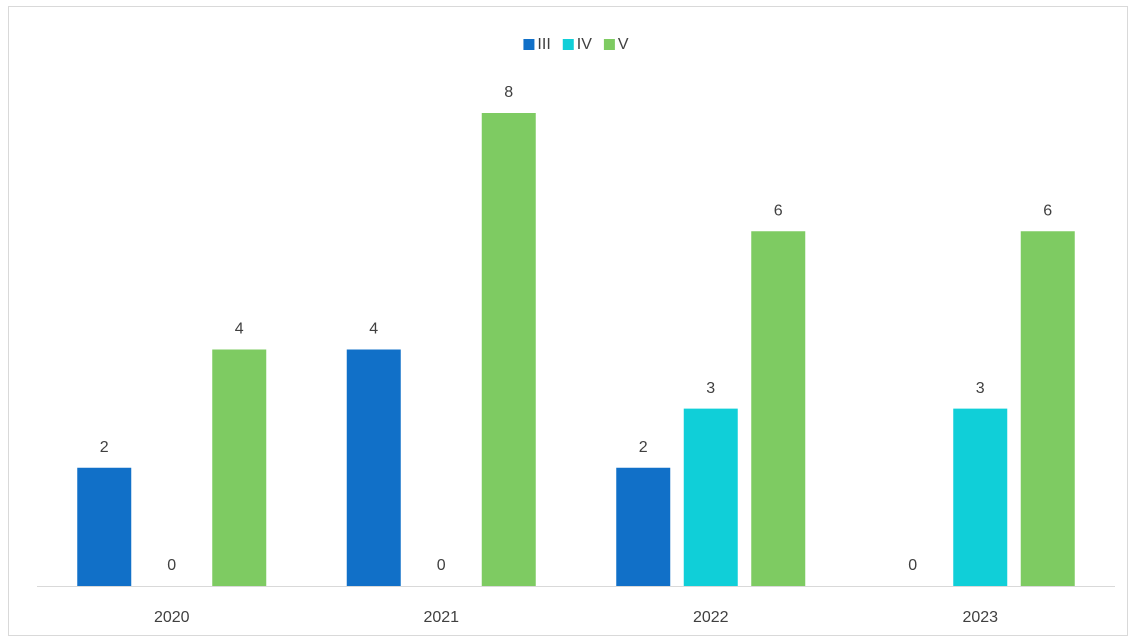  What do you see at coordinates (711, 617) in the screenshot?
I see `x-tick-label: 2022` at bounding box center [711, 617].